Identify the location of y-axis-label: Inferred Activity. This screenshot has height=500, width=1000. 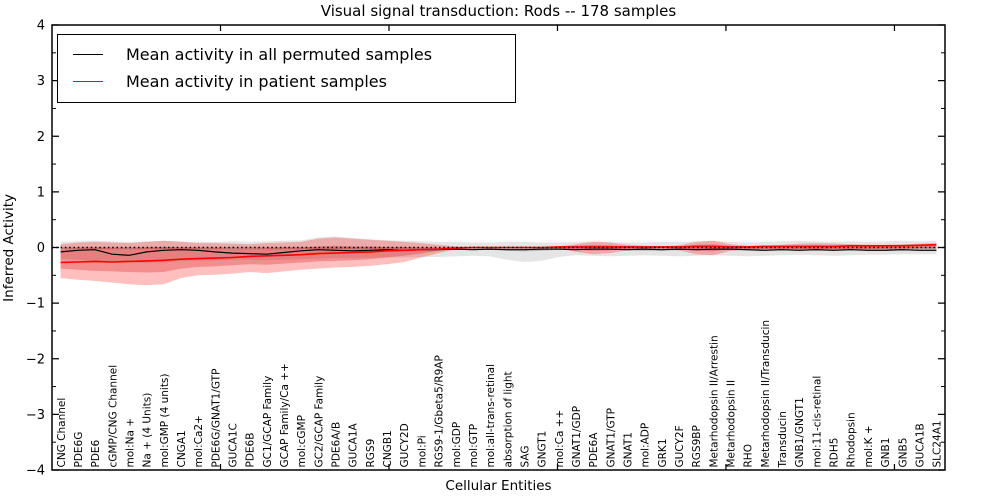
(9, 247).